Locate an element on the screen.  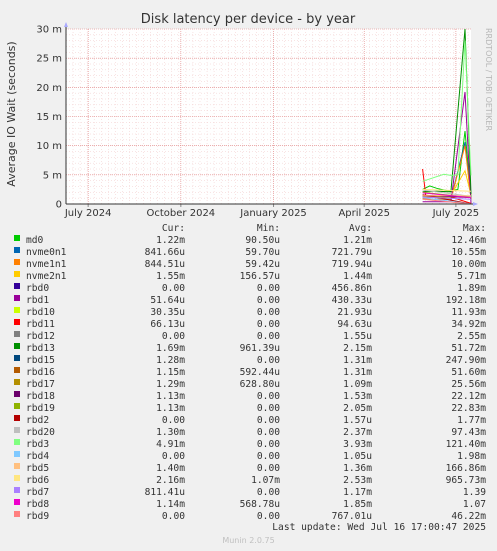
legend-row: rbd7 811.41u 0.00 1.17m 1.39 is located at coordinates (248, 493).